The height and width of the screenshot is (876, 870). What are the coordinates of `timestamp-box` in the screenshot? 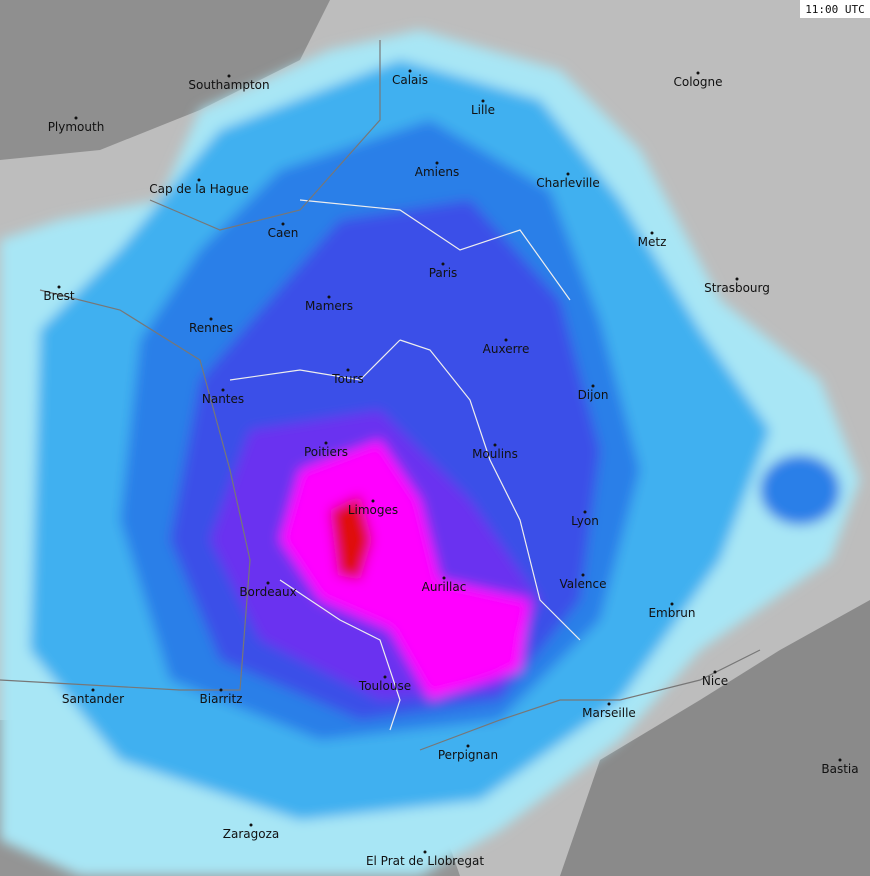 It's located at (835, 9).